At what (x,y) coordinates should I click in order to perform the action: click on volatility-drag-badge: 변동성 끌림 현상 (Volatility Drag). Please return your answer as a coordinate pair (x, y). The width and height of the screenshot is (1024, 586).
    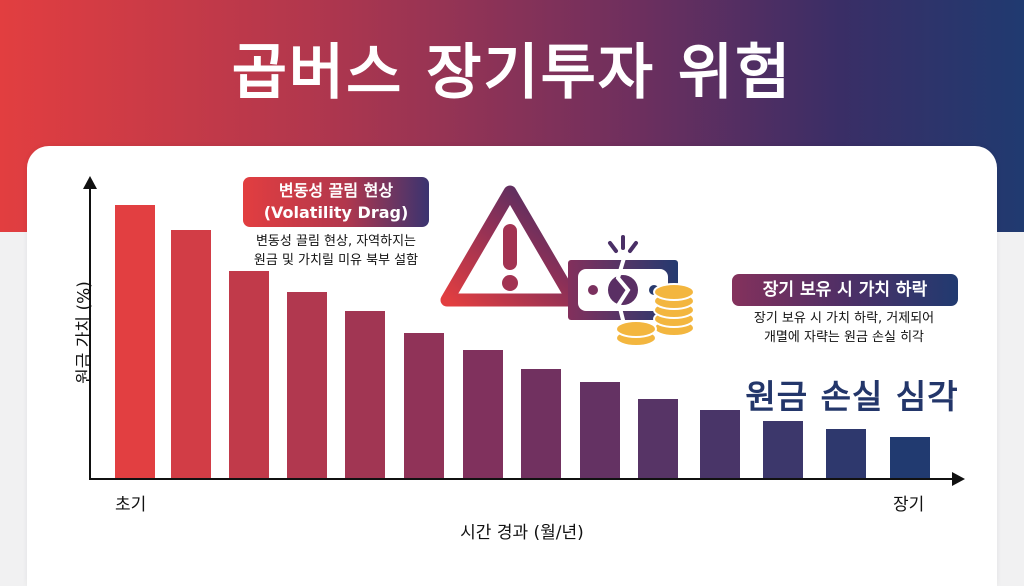
    Looking at the image, I should click on (336, 202).